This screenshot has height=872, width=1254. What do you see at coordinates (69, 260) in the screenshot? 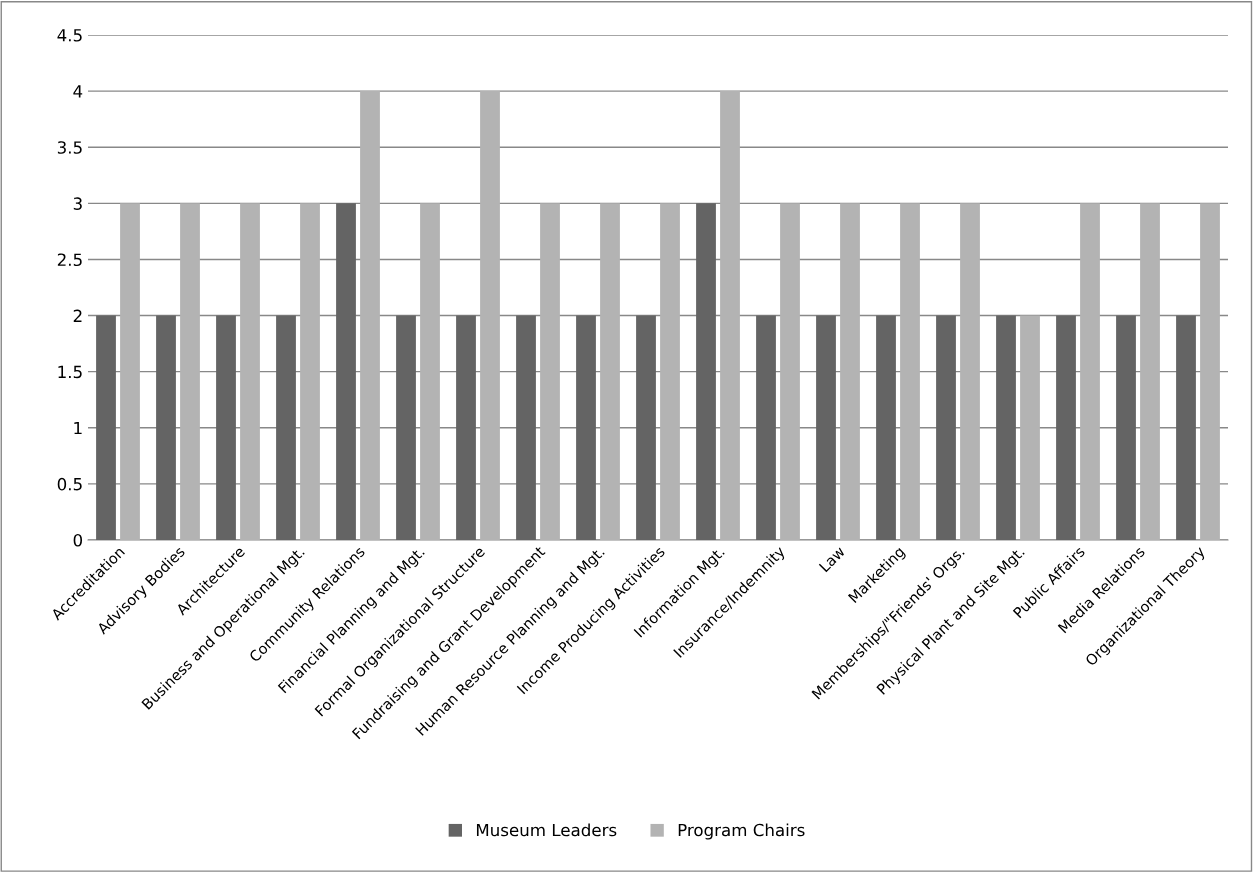
I see `y-tick-label: 2.5` at bounding box center [69, 260].